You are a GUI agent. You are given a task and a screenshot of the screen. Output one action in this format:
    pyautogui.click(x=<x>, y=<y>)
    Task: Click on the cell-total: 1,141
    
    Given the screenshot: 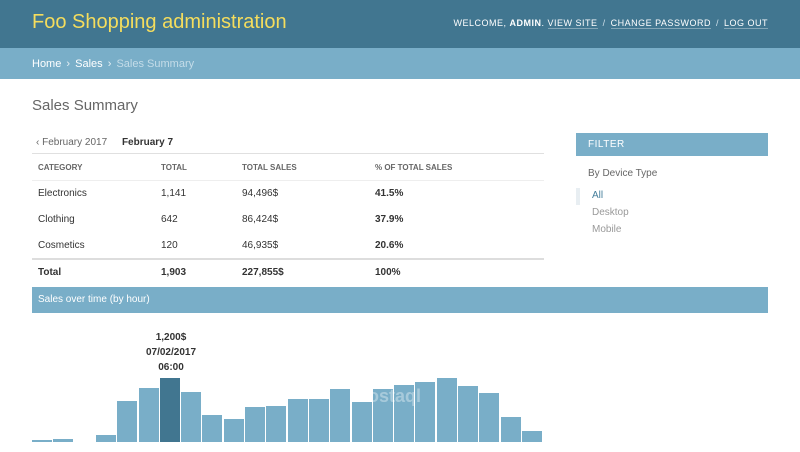 What is the action you would take?
    pyautogui.click(x=174, y=194)
    